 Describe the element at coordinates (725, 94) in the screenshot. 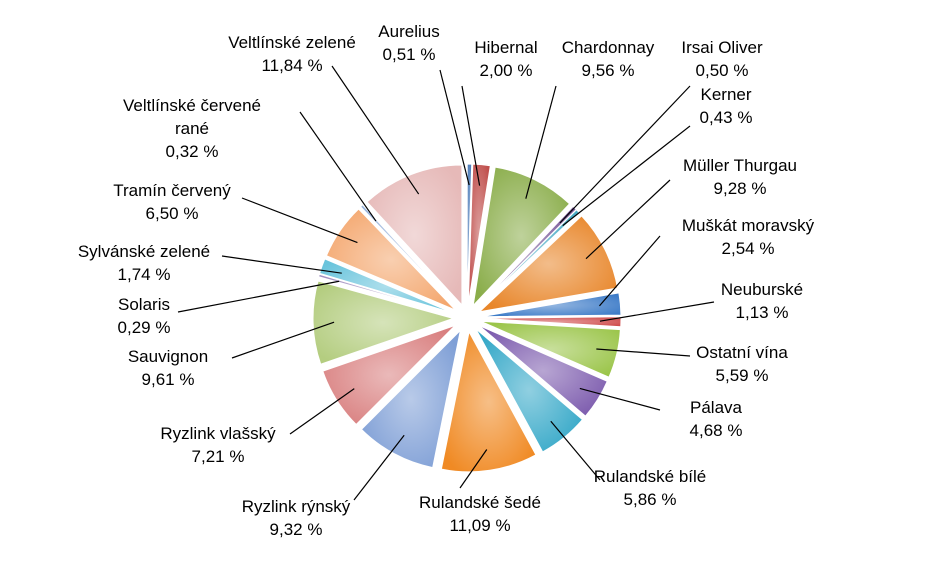

I see `slice-label-name: Kerner` at that location.